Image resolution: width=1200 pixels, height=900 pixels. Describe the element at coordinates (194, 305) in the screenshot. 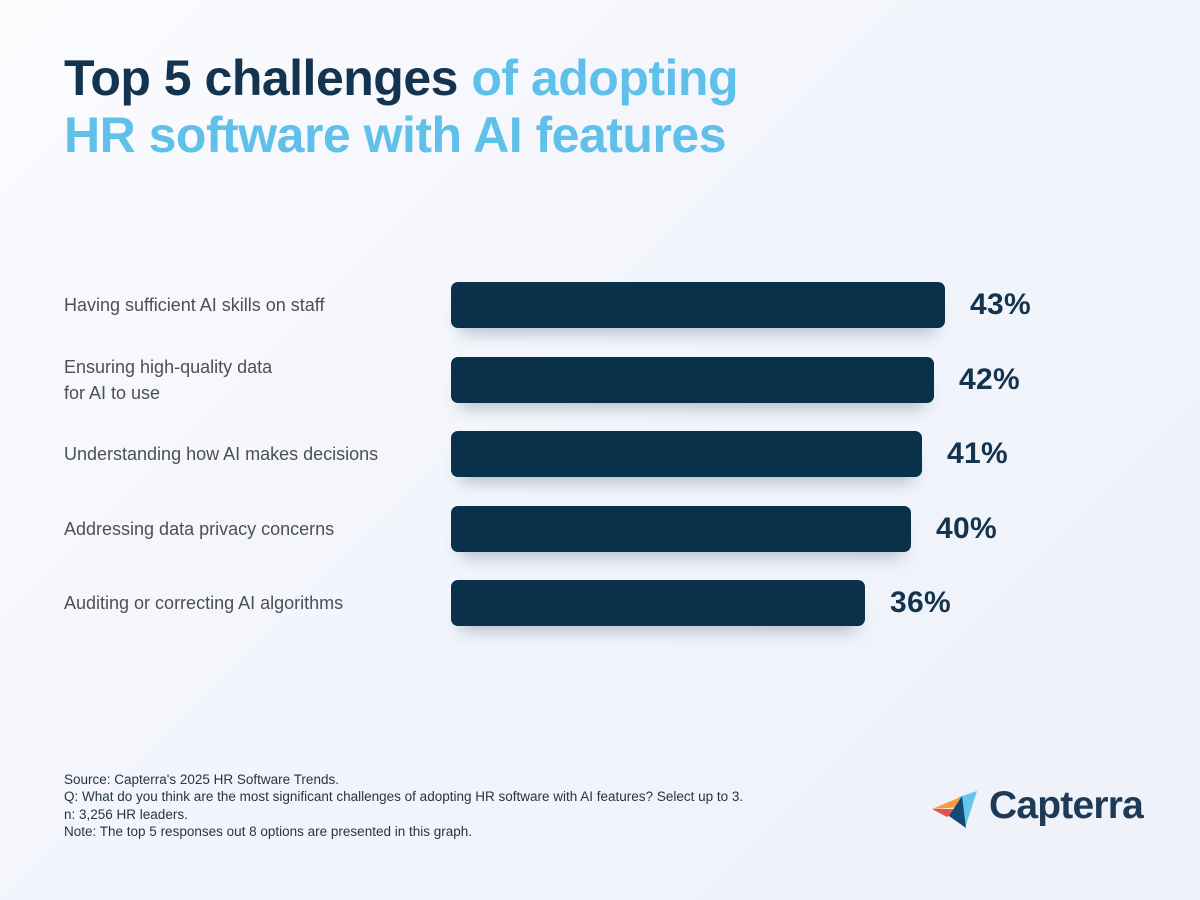

I see `bar-label: Having sufficient AI skills on staff` at that location.